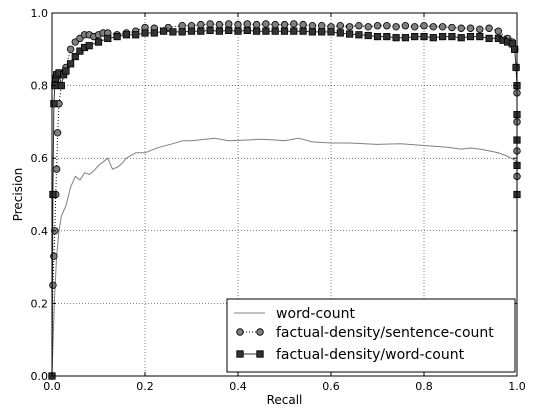  What do you see at coordinates (285, 400) in the screenshot?
I see `x-axis-label: Recall` at bounding box center [285, 400].